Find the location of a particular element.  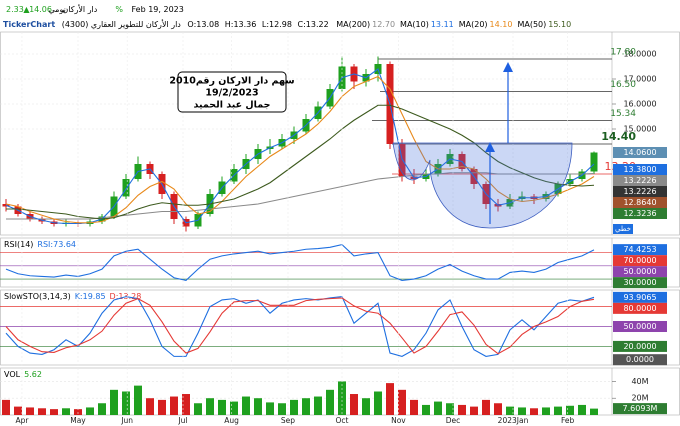

brand: TickerChart is located at coordinates (29, 24).